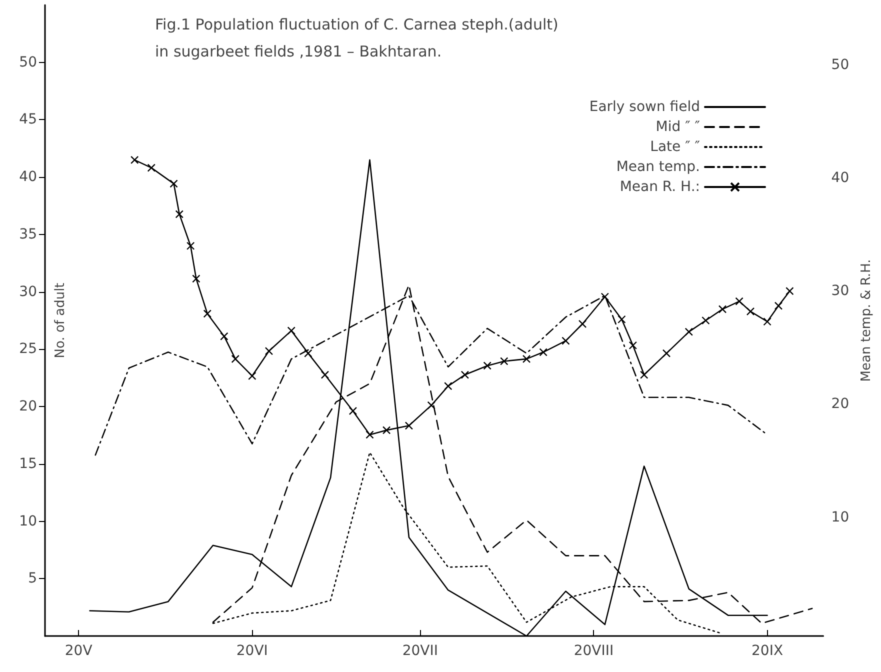  What do you see at coordinates (866, 320) in the screenshot?
I see `y2-axis-title: Mean temp. & R.H.` at bounding box center [866, 320].